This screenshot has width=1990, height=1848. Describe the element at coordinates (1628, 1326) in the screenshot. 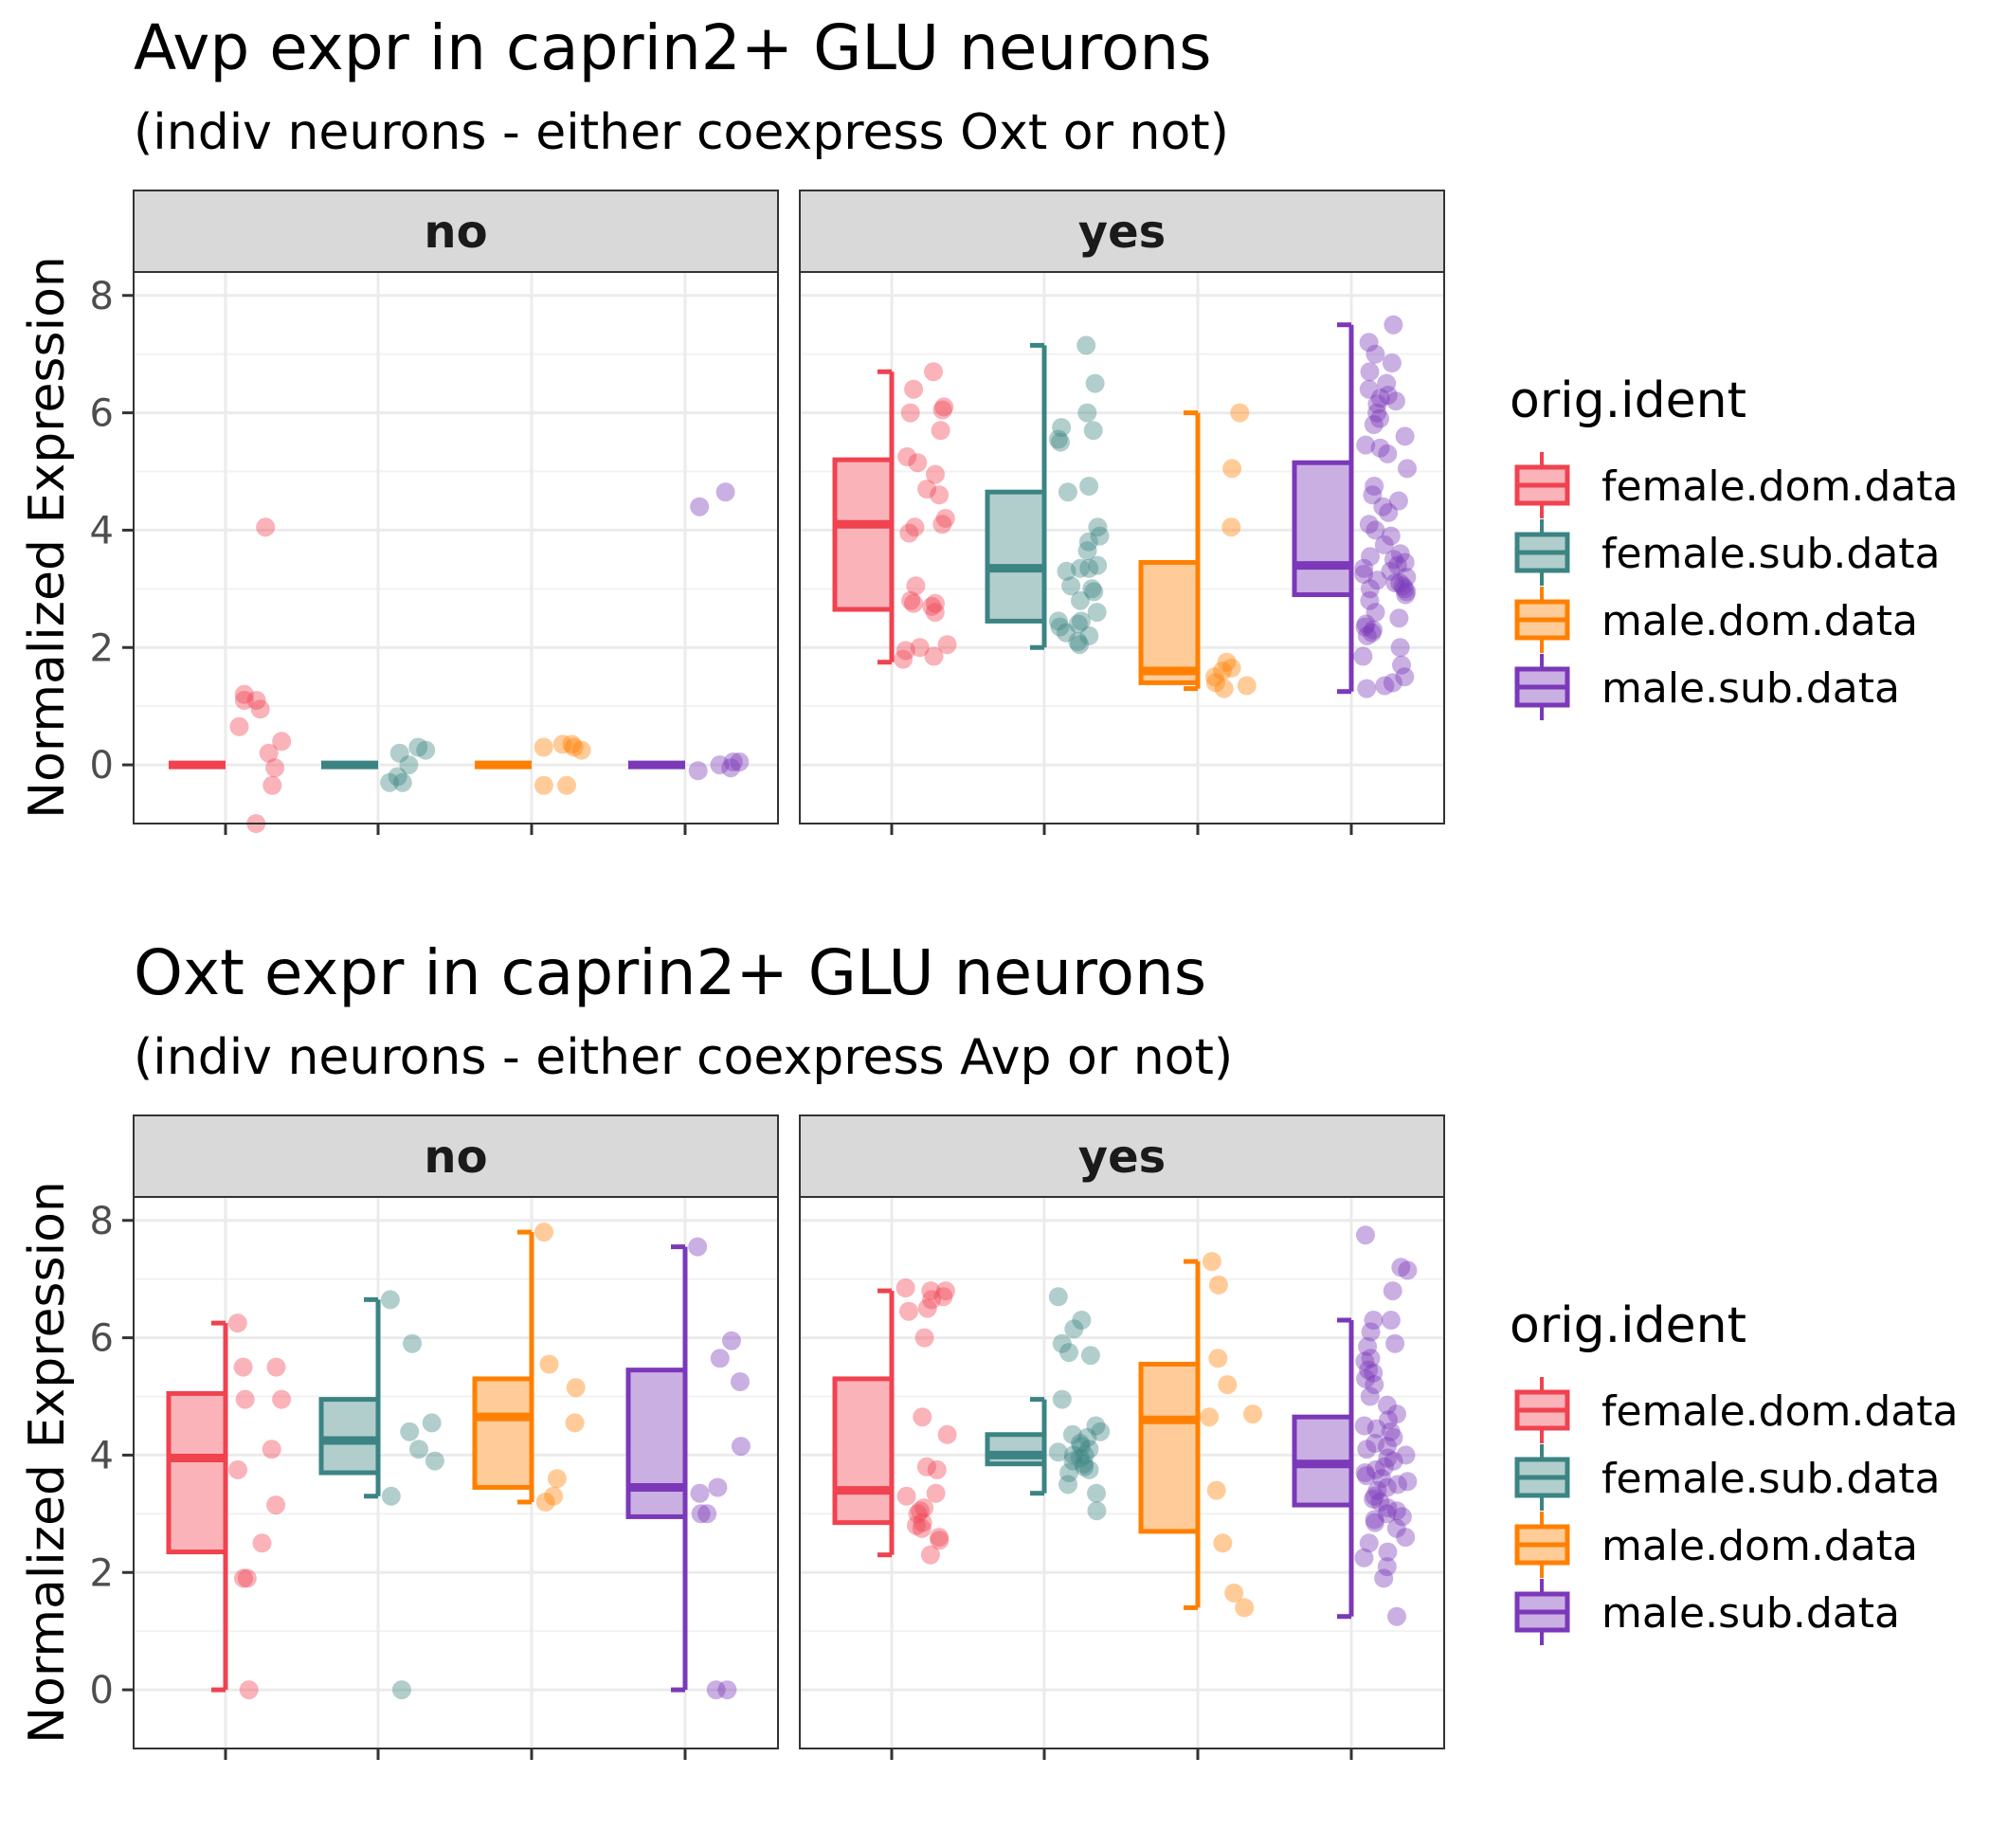

I see `legend-title: orig.ident` at that location.